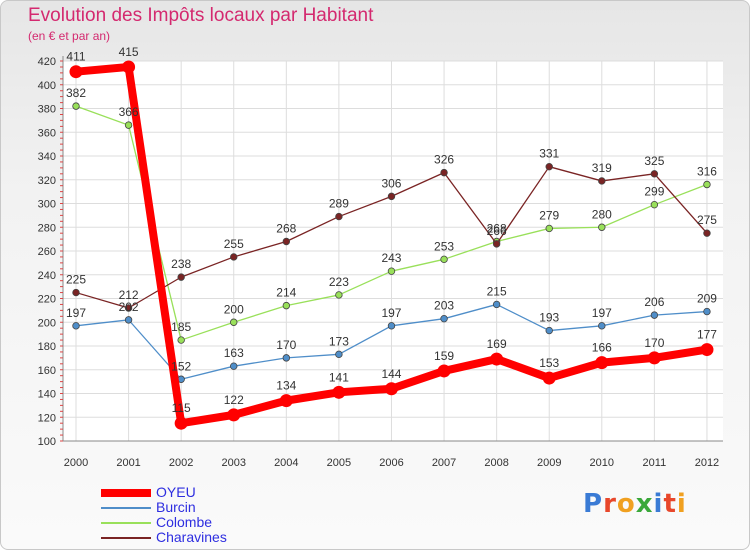 Image resolution: width=750 pixels, height=550 pixels. I want to click on legend-swatch-colombe, so click(126, 523).